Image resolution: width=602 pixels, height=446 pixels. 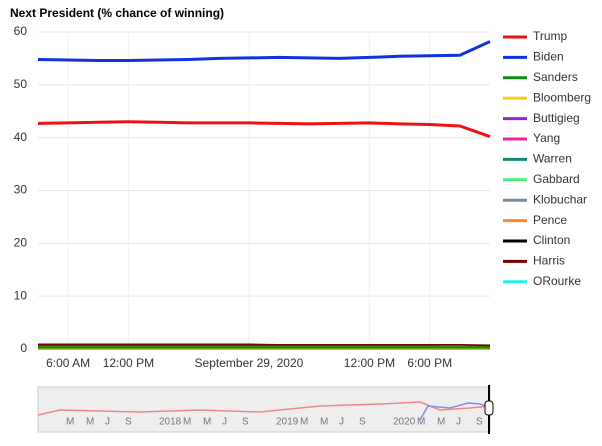 I want to click on legend-item: Pence, so click(x=535, y=220).